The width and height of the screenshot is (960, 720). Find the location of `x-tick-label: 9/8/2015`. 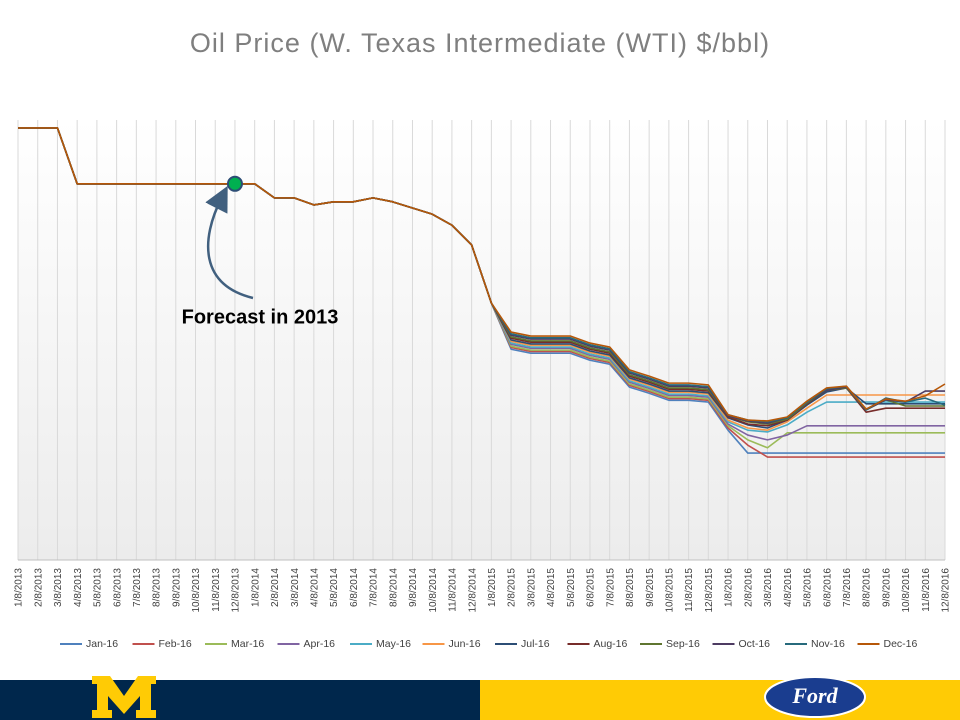

x-tick-label: 9/8/2015 is located at coordinates (650, 587).